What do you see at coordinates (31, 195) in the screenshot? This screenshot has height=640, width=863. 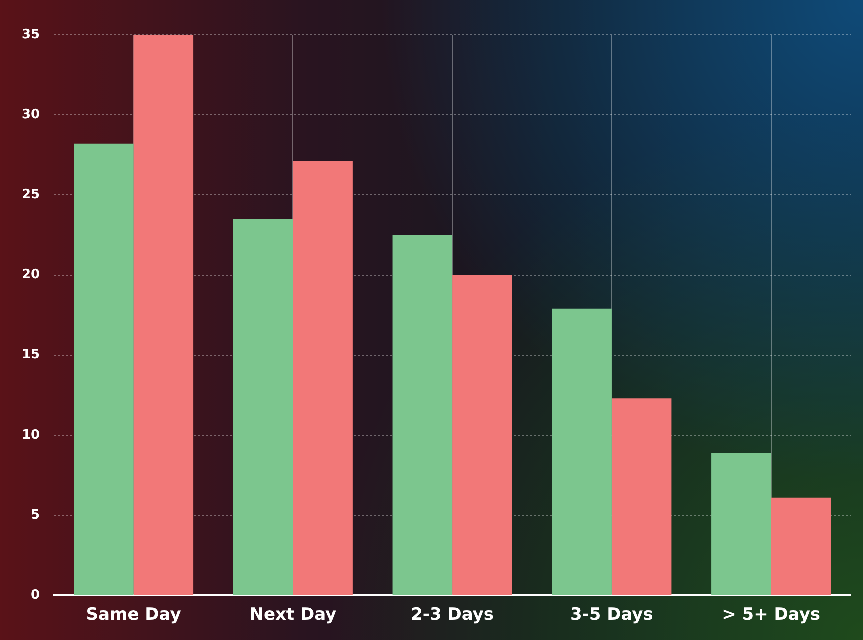 I see `y-tick-label: 25` at bounding box center [31, 195].